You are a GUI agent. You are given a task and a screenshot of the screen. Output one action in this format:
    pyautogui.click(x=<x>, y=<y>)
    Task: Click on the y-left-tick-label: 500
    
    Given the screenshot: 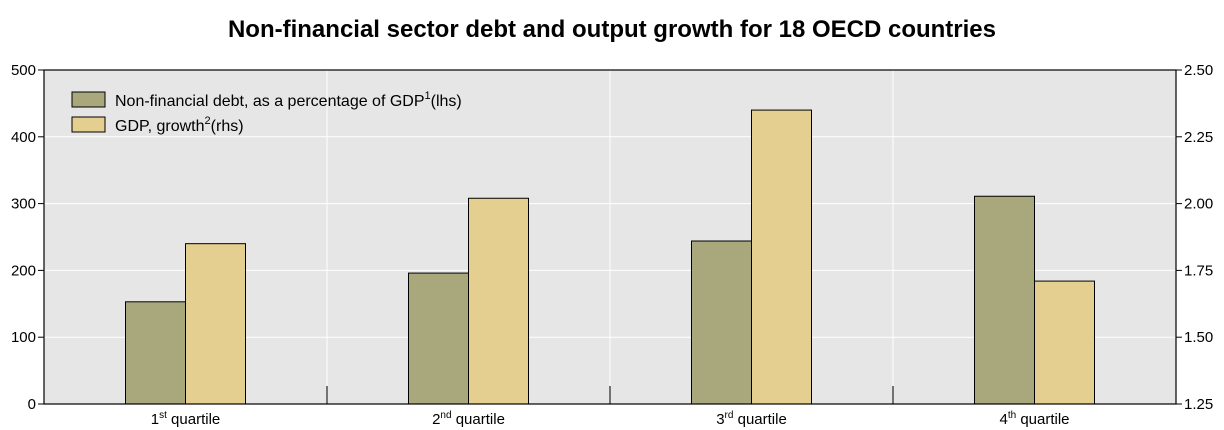 What is the action you would take?
    pyautogui.click(x=23, y=70)
    